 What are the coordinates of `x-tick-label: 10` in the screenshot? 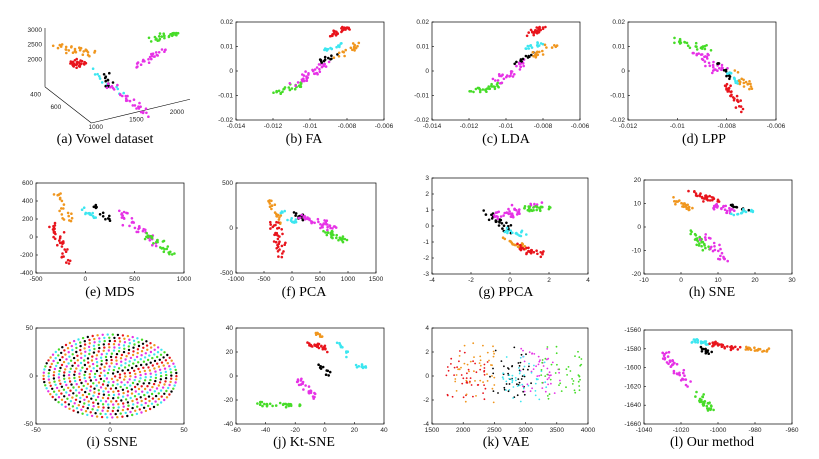 It's located at (718, 280).